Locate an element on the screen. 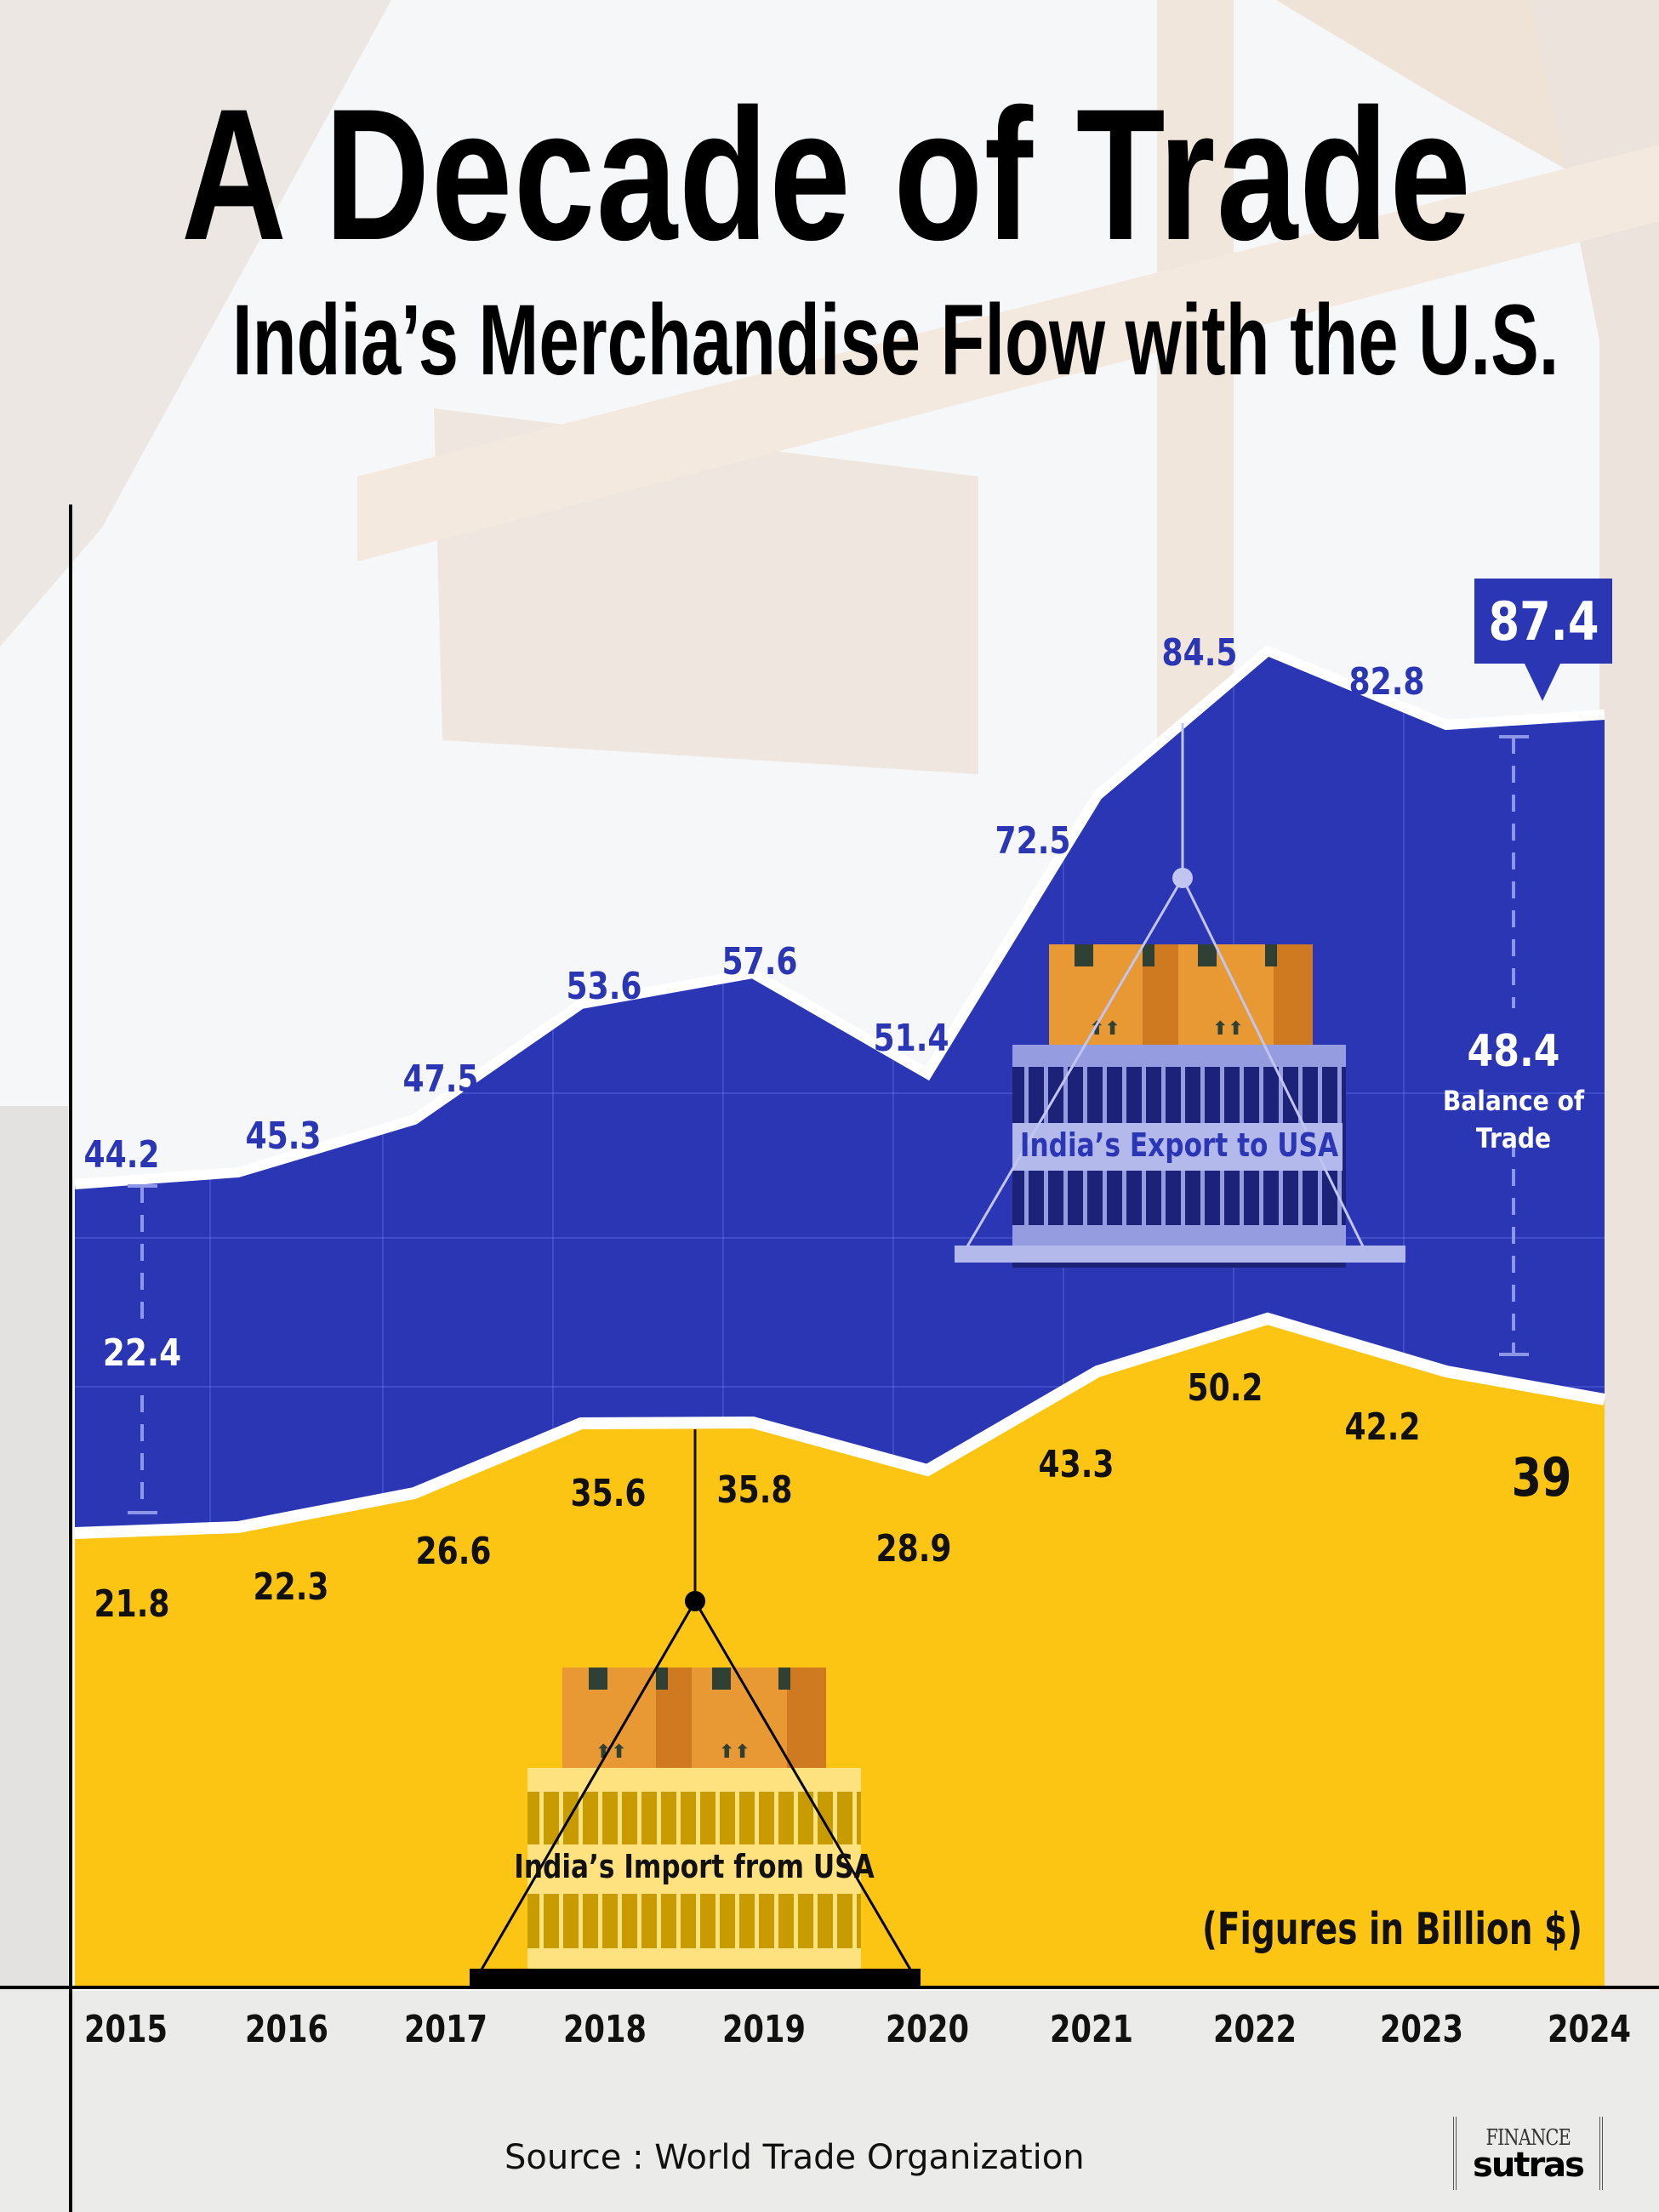 This screenshot has width=1659, height=2212. import-value-label: 35.8 is located at coordinates (754, 1490).